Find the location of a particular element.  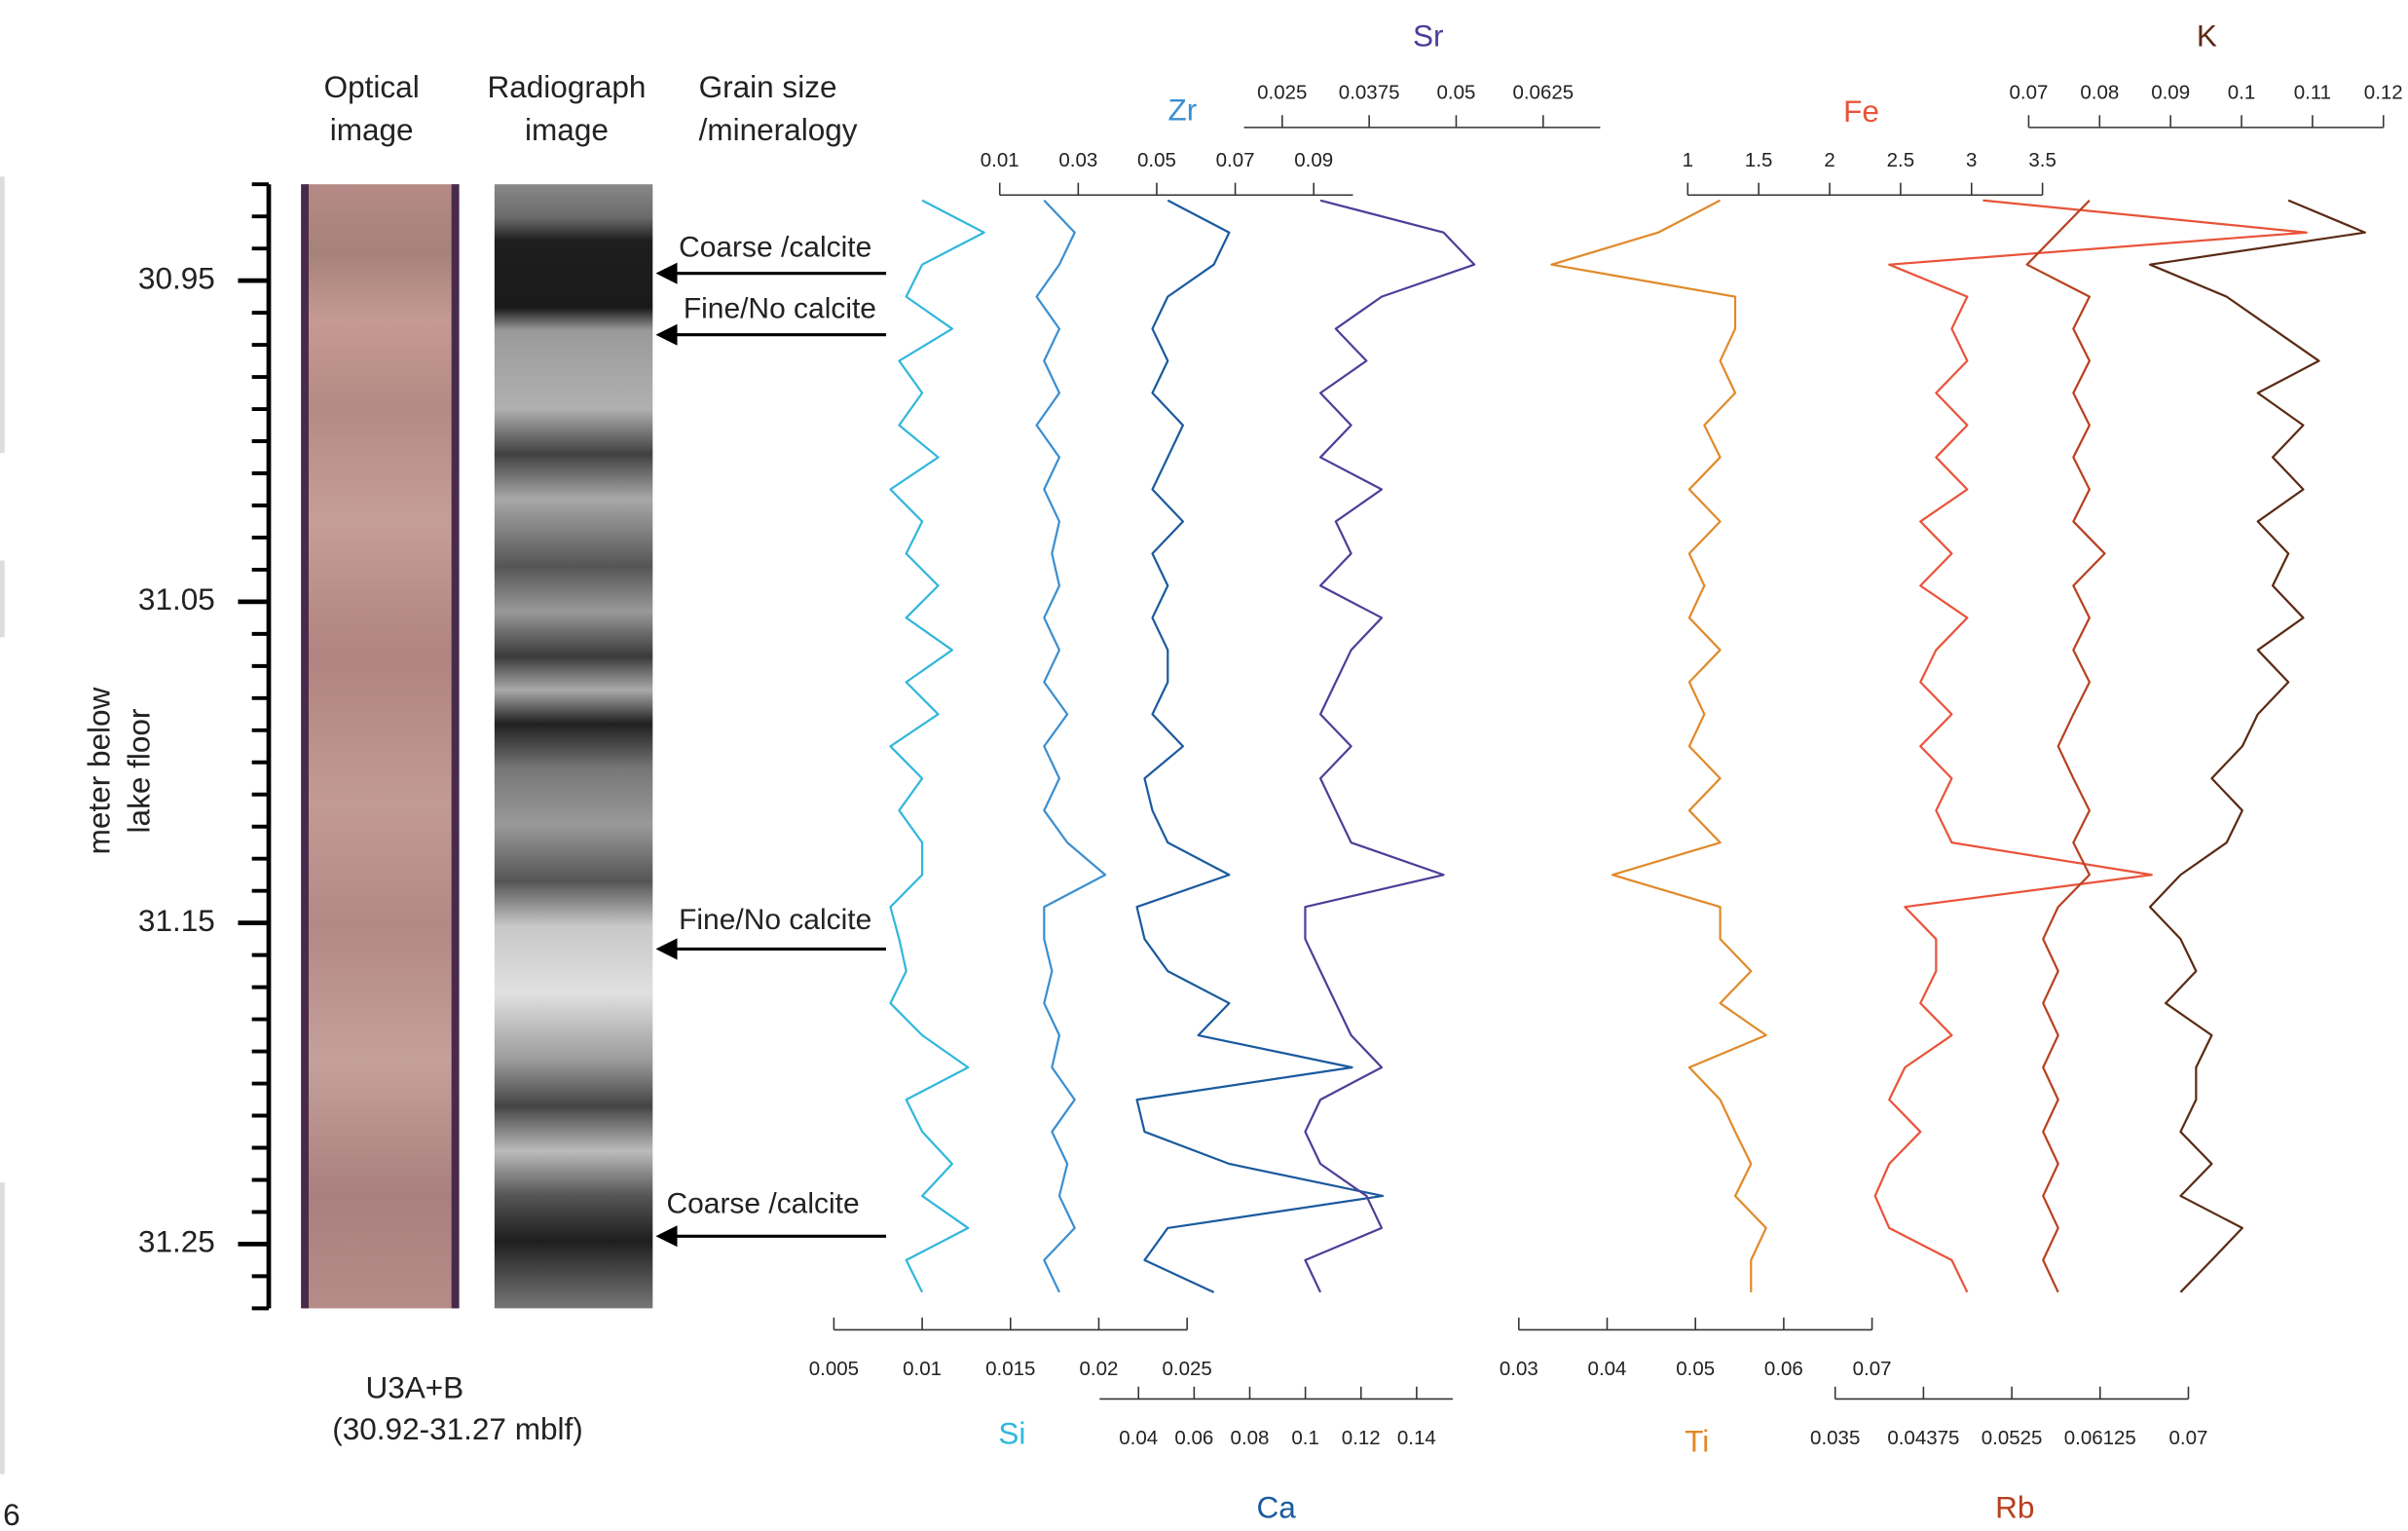

x-tick-label: 0.04375 is located at coordinates (1923, 1438).